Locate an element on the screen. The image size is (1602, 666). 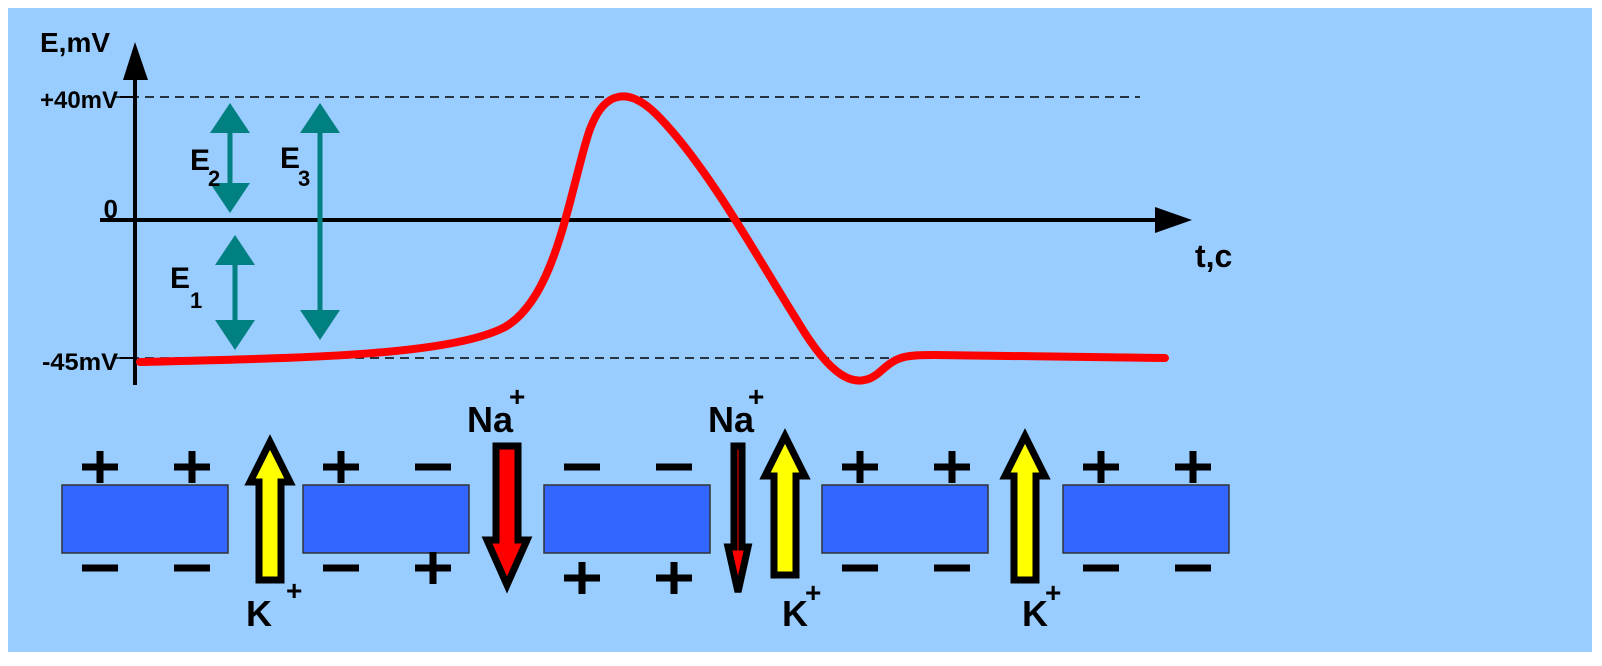
y-axis-label: E,mV is located at coordinates (75, 42).